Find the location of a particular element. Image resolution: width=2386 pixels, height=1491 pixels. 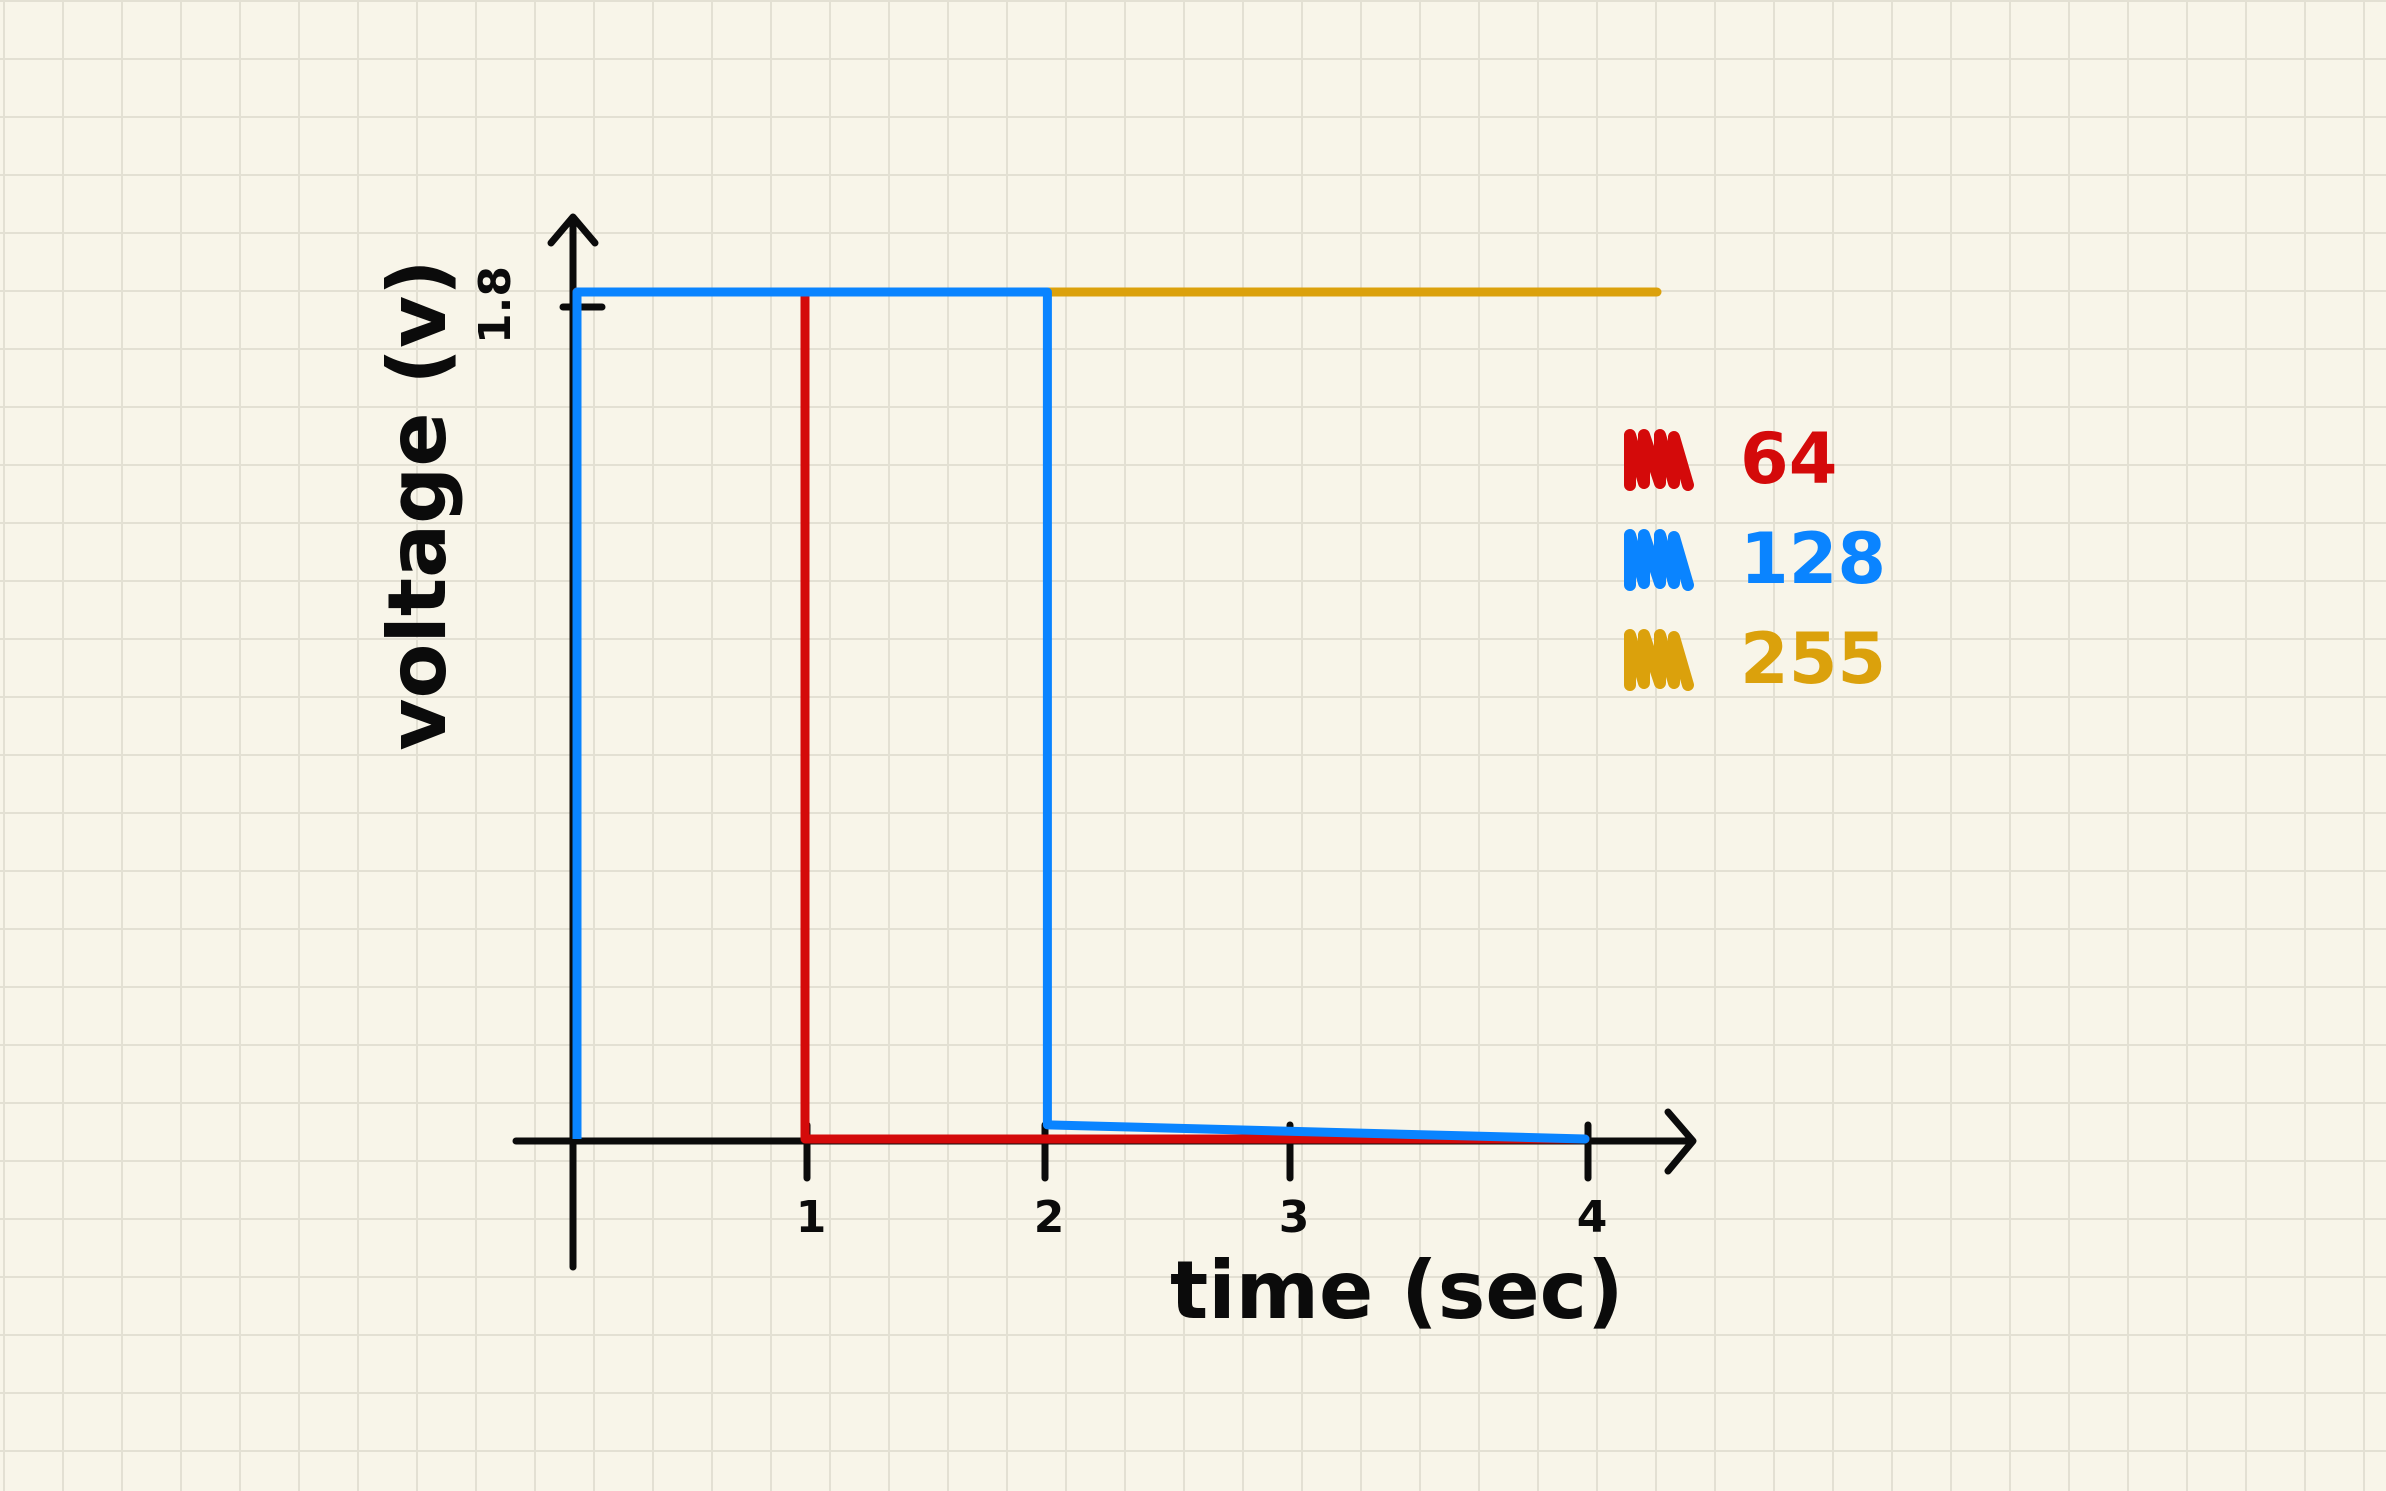

legend-label-128: 128 is located at coordinates (1813, 559).